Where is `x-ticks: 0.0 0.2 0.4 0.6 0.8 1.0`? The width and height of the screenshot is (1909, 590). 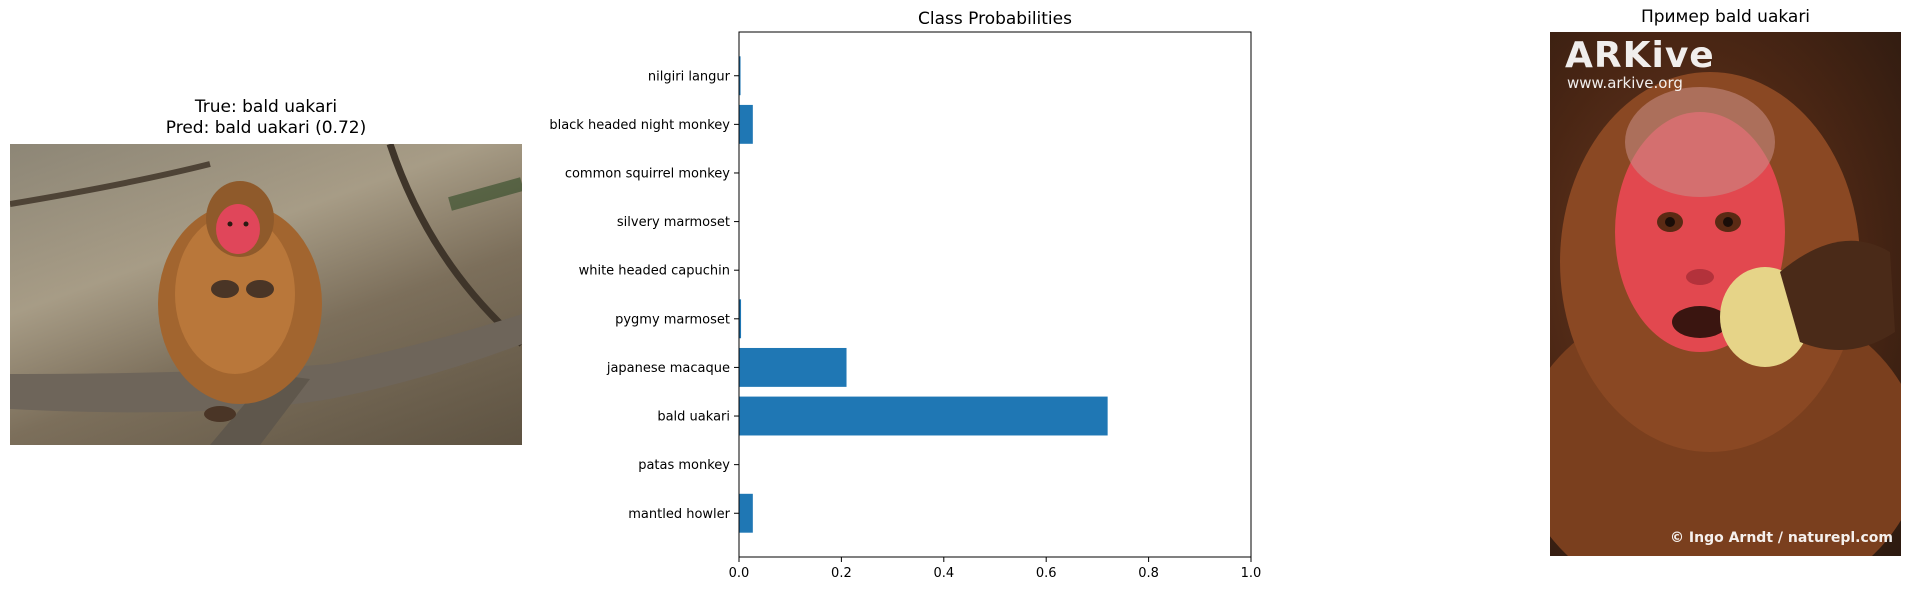 x-ticks: 0.0 0.2 0.4 0.6 0.8 1.0 is located at coordinates (995, 569).